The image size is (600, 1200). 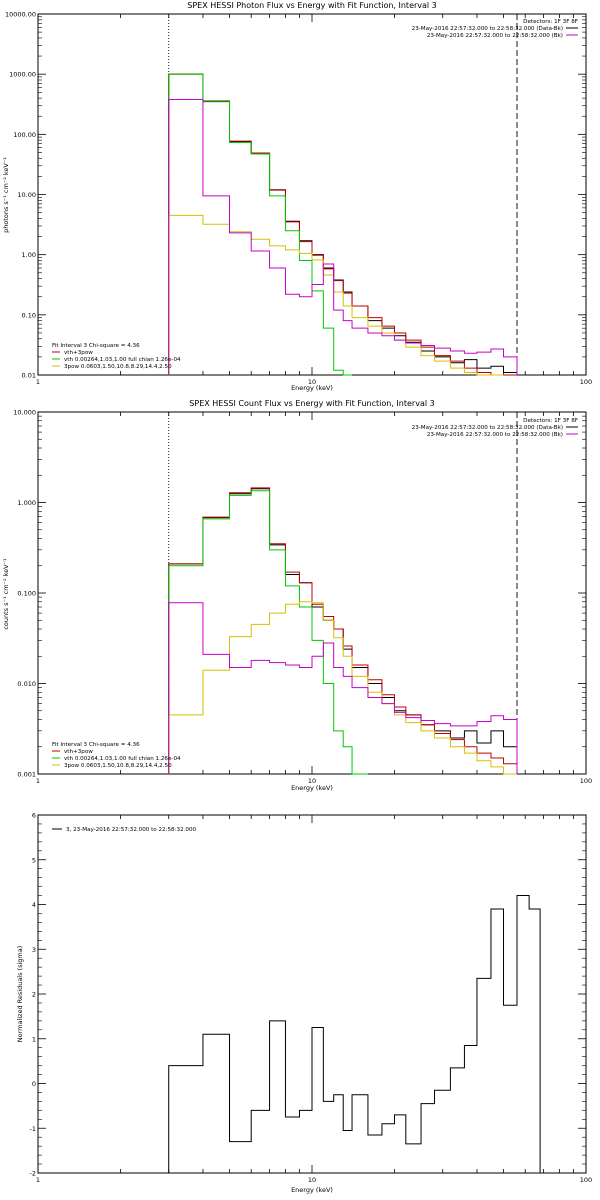 I want to click on photon-flux-header-line: Detectors: 1F 3F 8F, so click(x=550, y=22).